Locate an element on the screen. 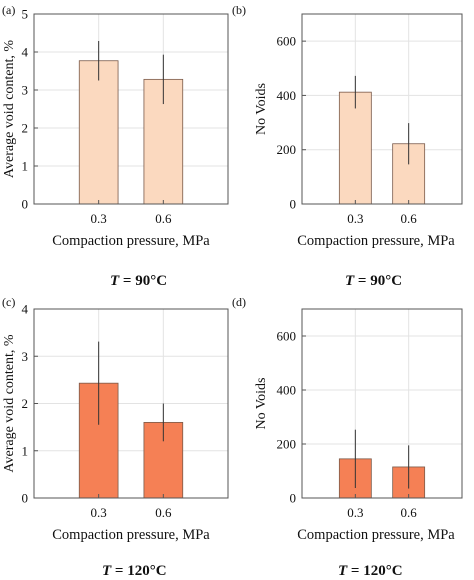  row-caption-120: T = 120°C is located at coordinates (134, 571).